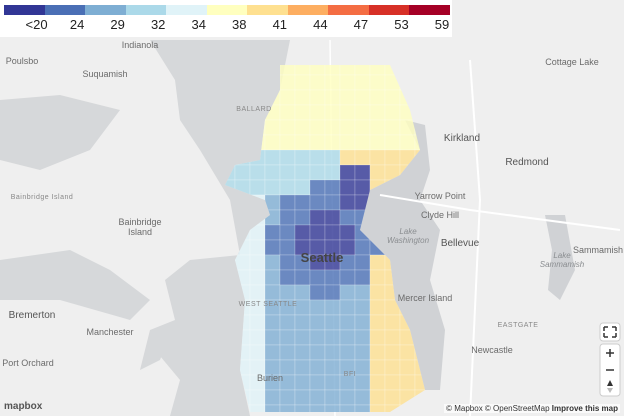 The width and height of the screenshot is (624, 416). What do you see at coordinates (517, 408) in the screenshot?
I see `attribution-osm: © OpenStreetMap` at bounding box center [517, 408].